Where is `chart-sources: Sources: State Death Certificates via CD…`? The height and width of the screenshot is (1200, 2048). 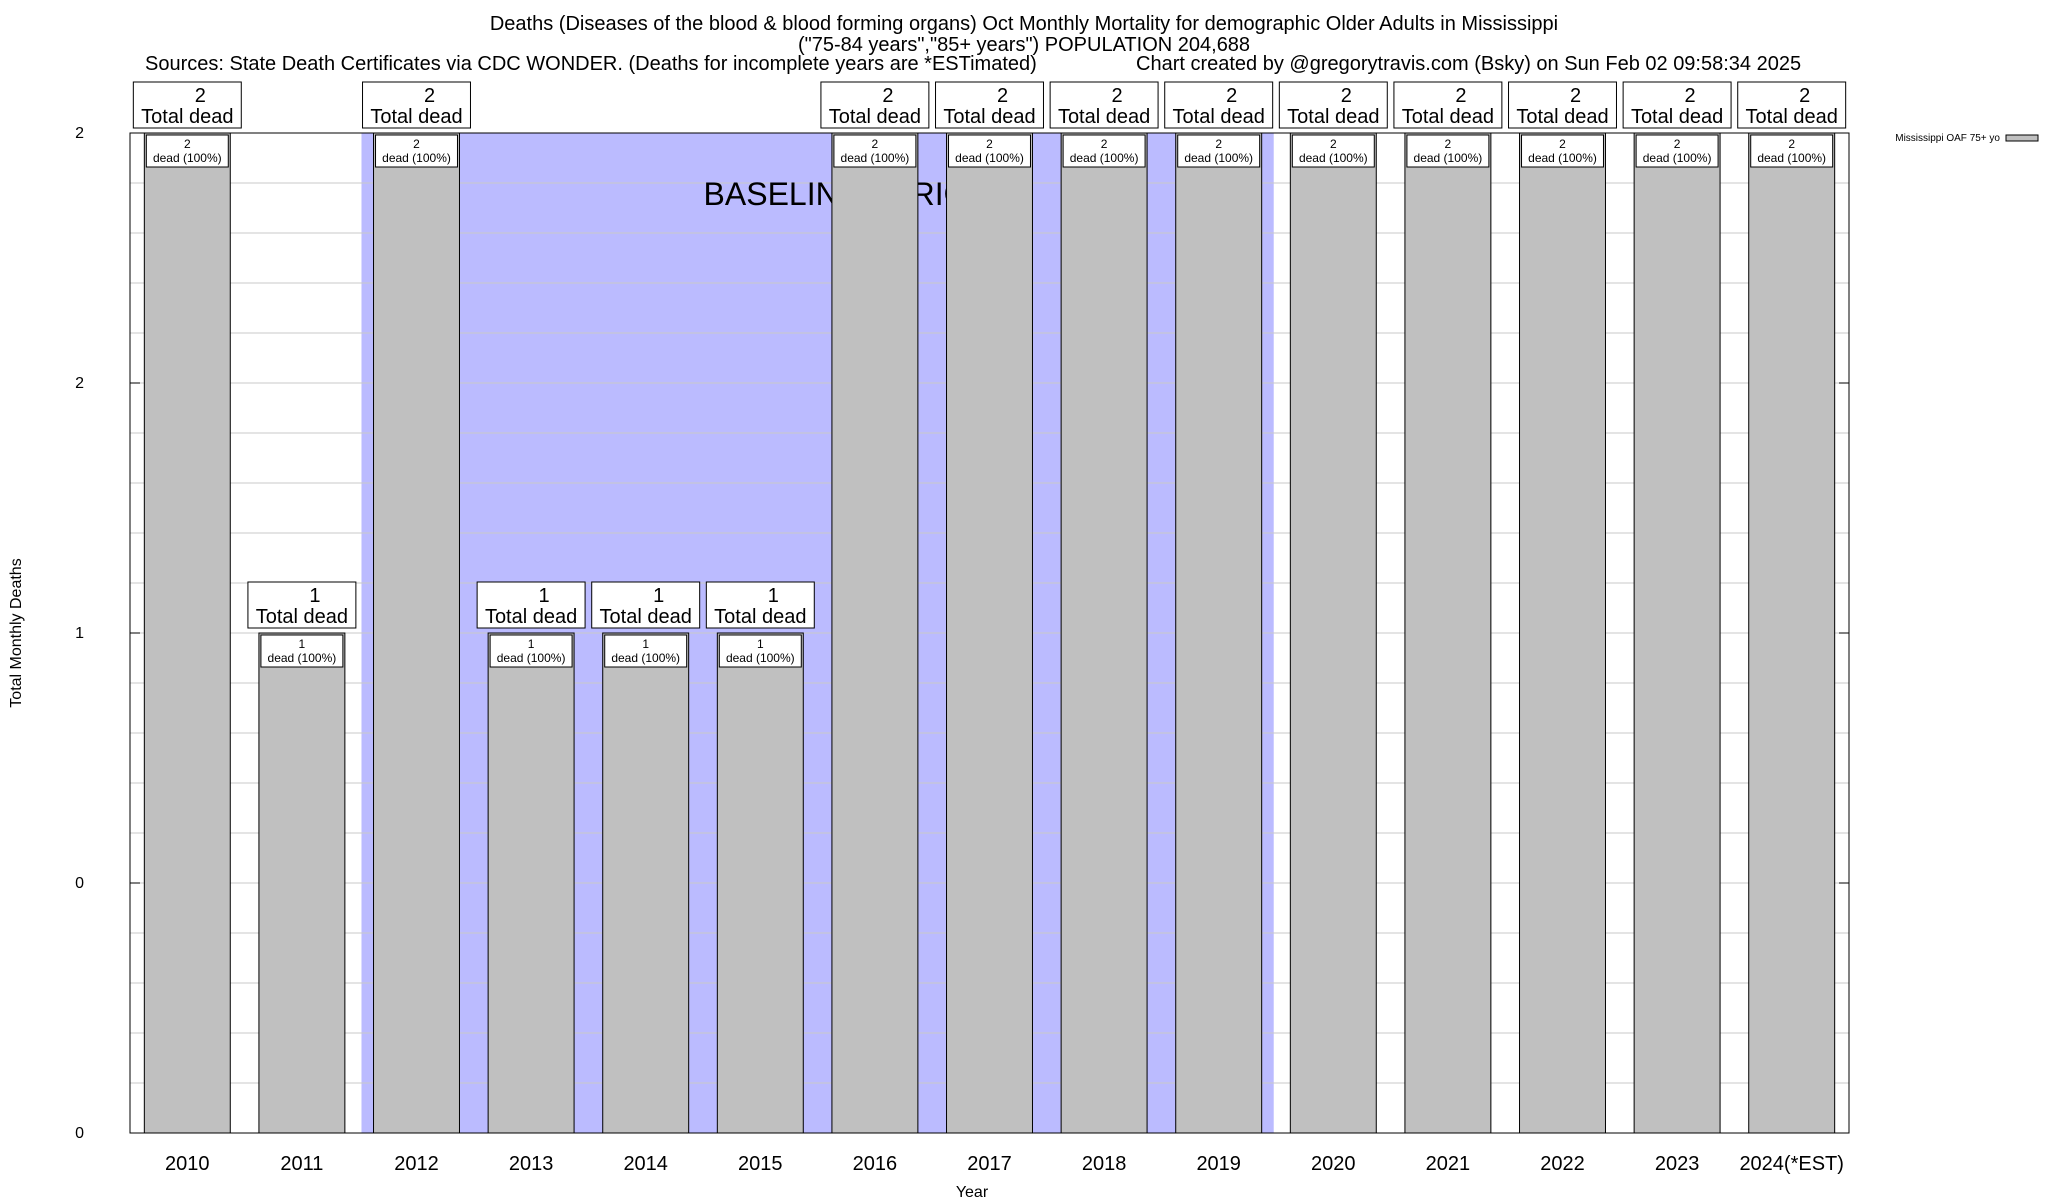
chart-sources: Sources: State Death Certificates via CD… is located at coordinates (591, 64).